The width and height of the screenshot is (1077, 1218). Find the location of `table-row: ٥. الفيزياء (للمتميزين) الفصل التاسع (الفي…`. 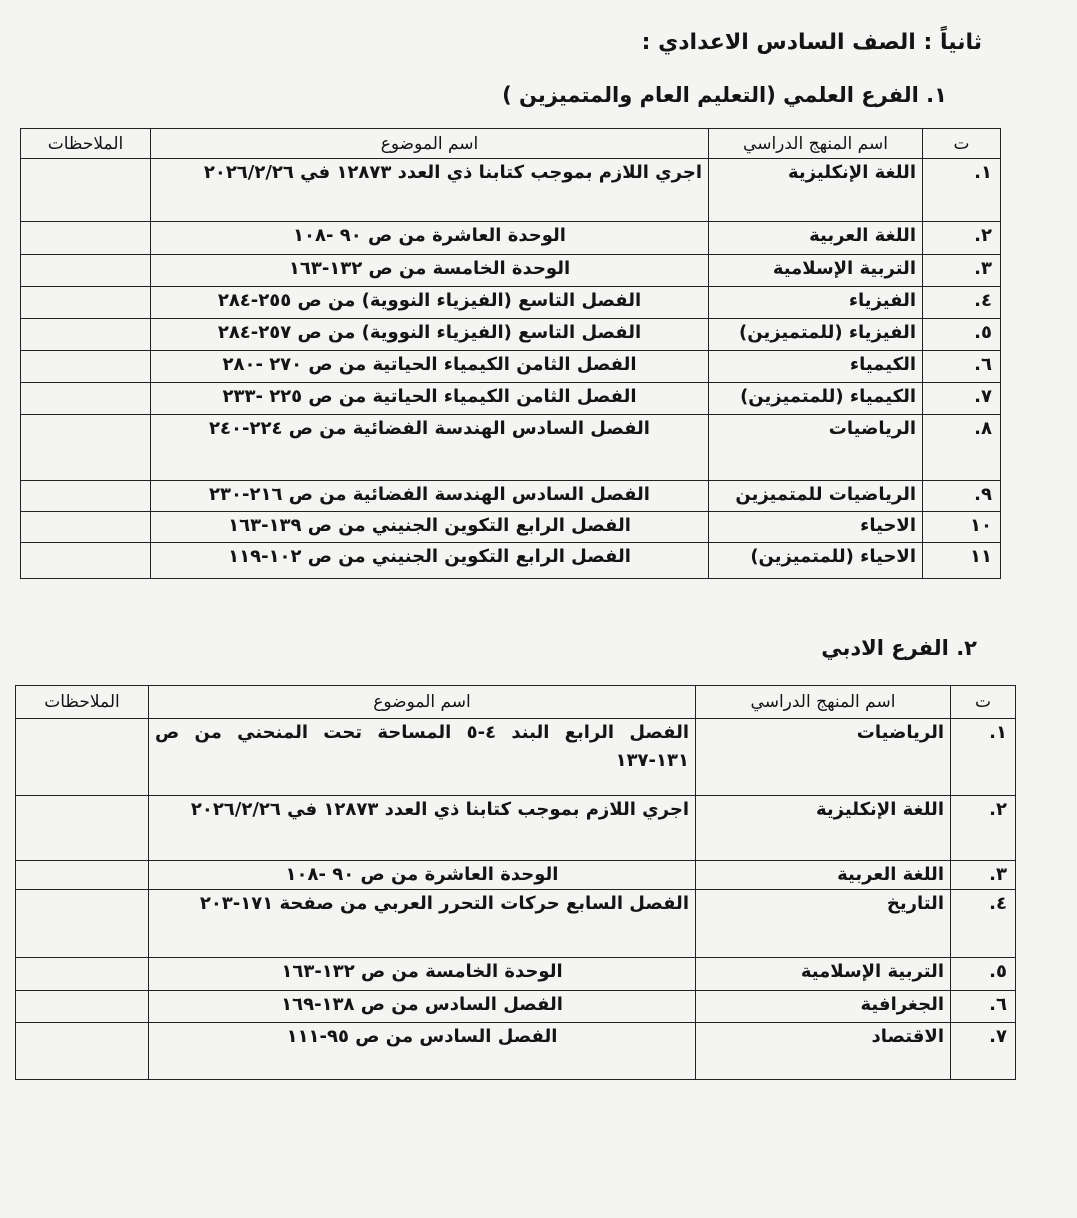

table-row: ٥. الفيزياء (للمتميزين) الفصل التاسع (الفي… is located at coordinates (510, 334).